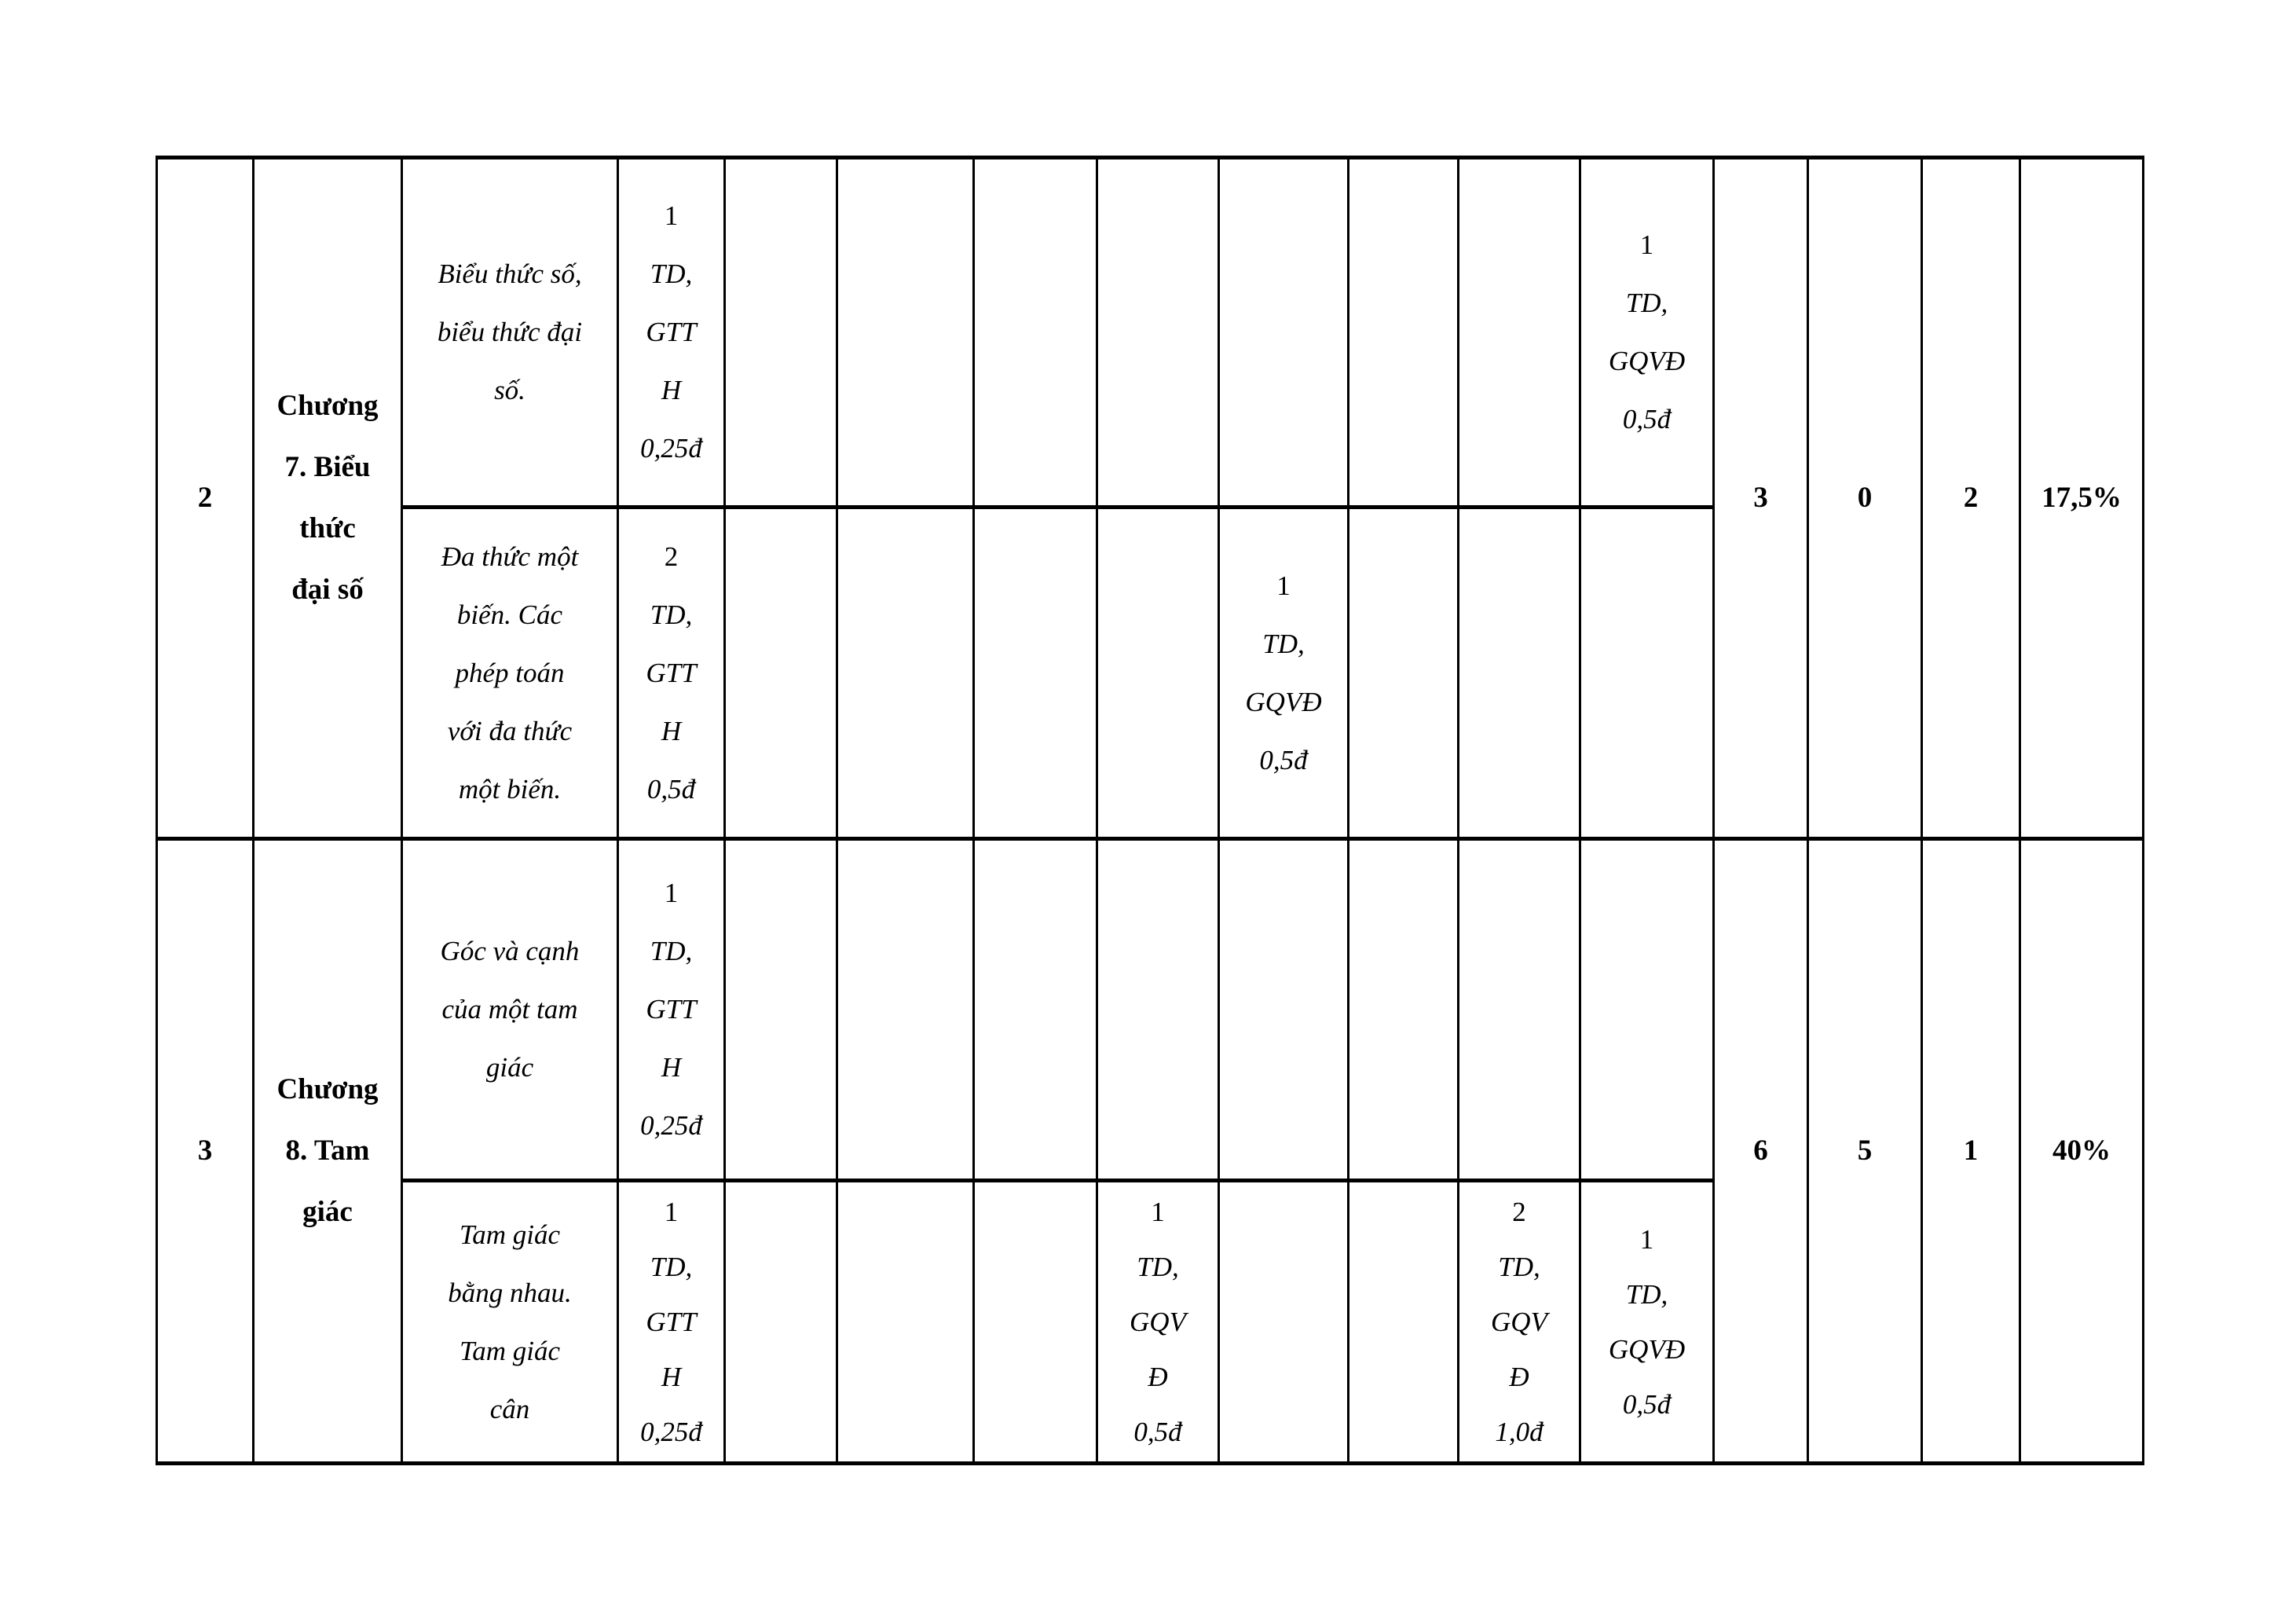  I want to click on stat-line: GQVĐ, so click(1284, 702).